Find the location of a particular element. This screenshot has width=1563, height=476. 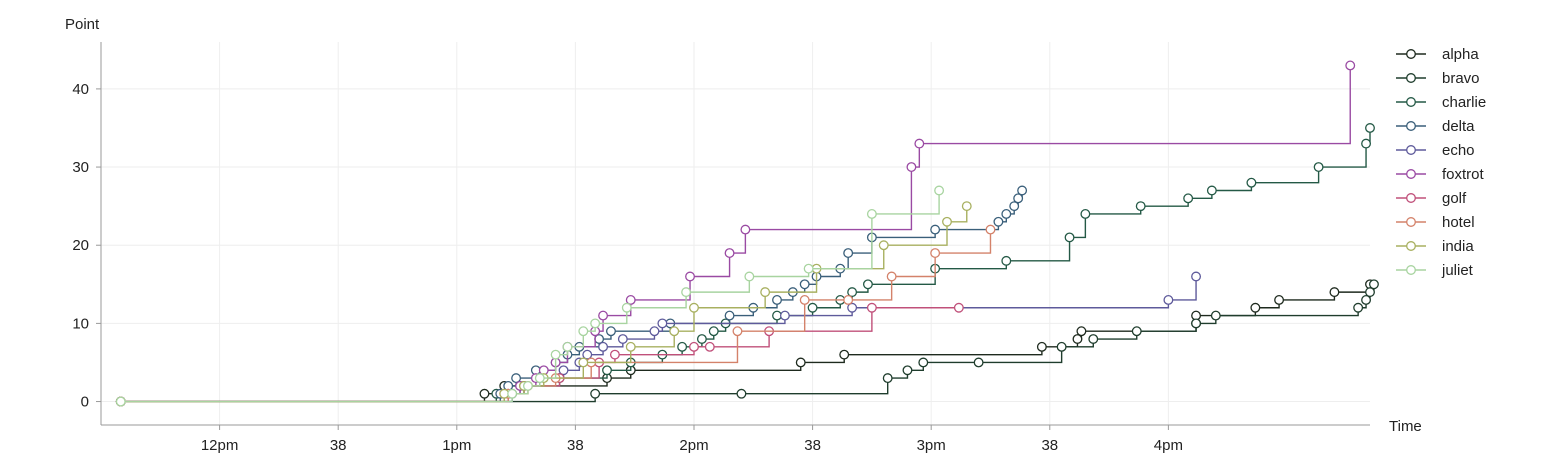

y-tick-label: 30 is located at coordinates (80, 167).